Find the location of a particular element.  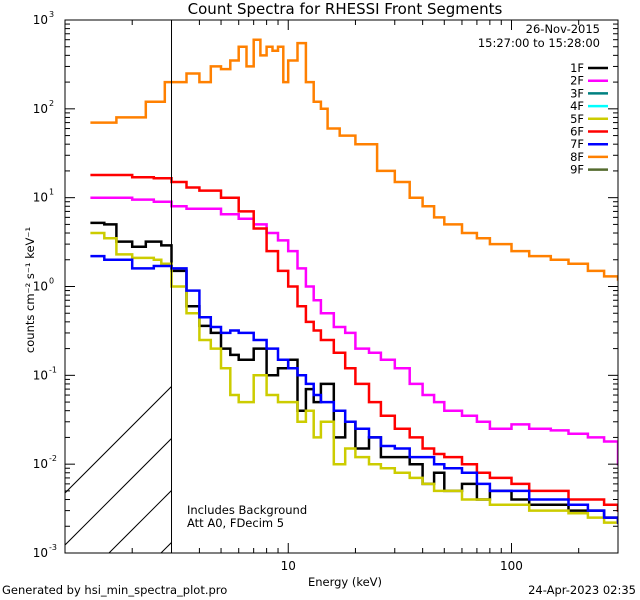

x-tick-label: 100 is located at coordinates (511, 566).